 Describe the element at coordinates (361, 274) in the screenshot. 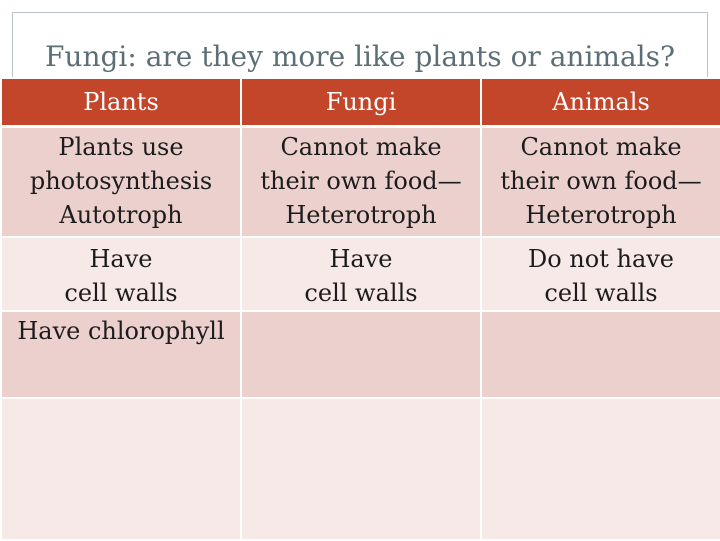

I see `cell-fungi-walls: Have cell walls` at that location.